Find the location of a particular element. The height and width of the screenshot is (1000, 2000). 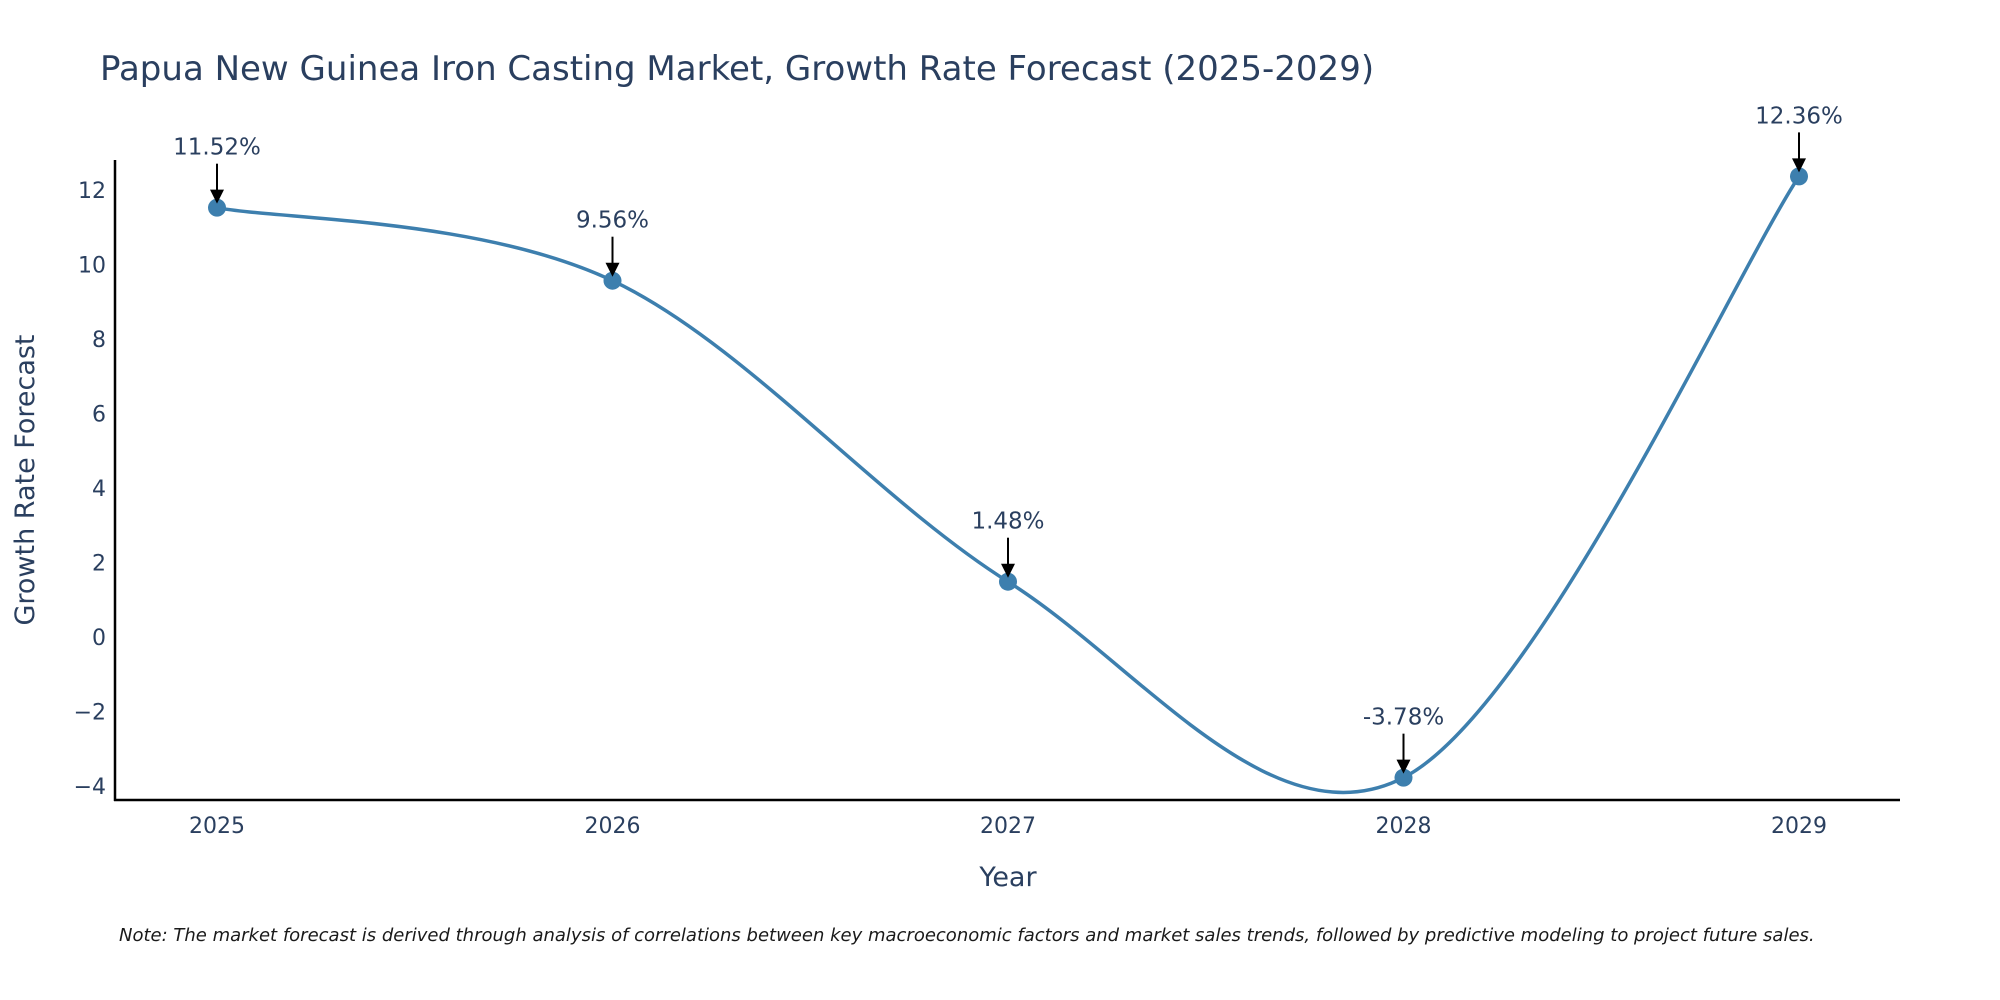

data-label: 1.48% is located at coordinates (1007, 522).